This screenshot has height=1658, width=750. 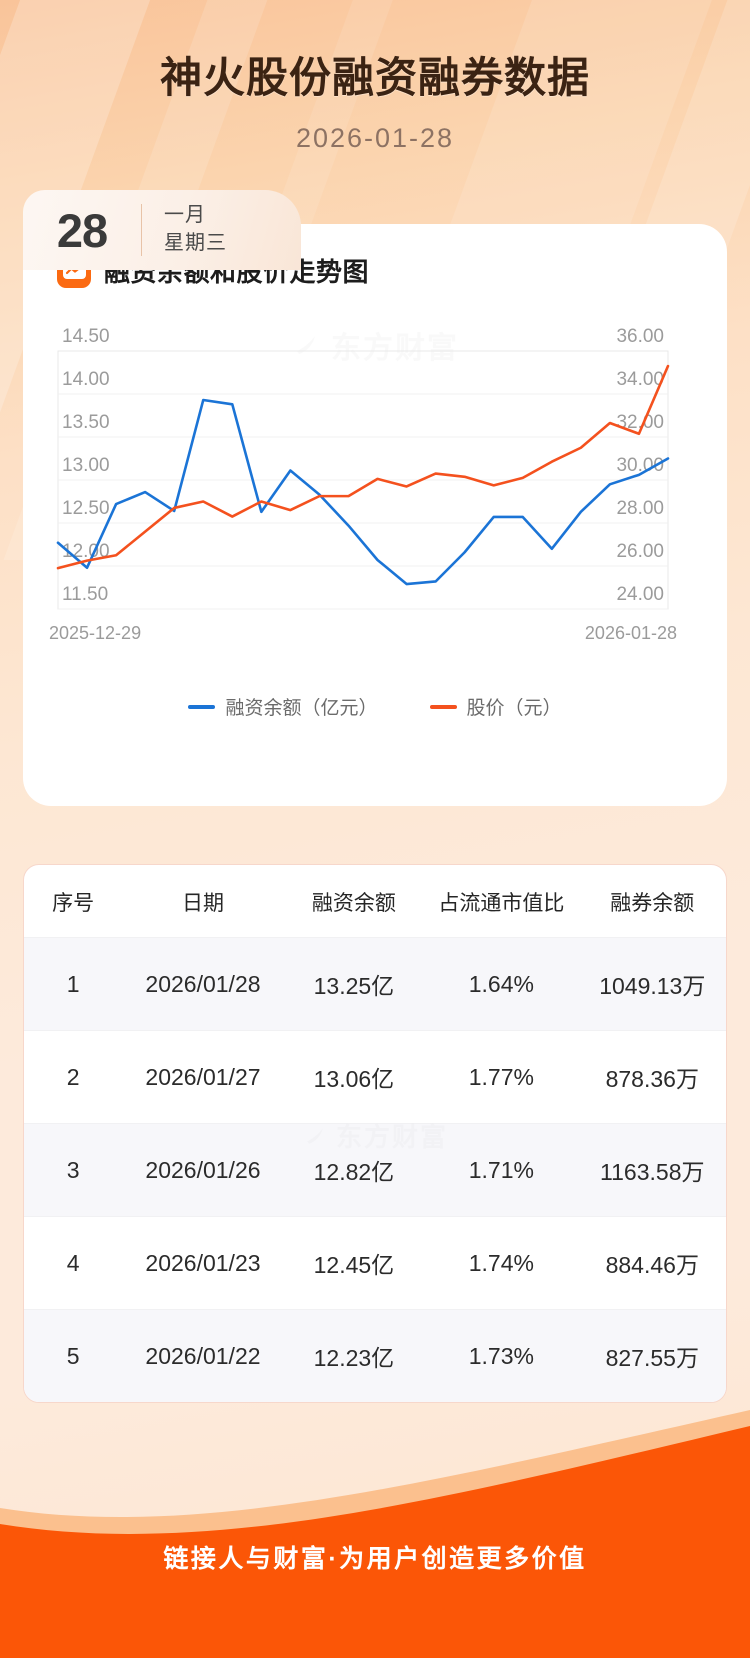 I want to click on table-row: 4 2026/01/23 12.45亿 1.74% 884.46万, so click(x=375, y=1263).